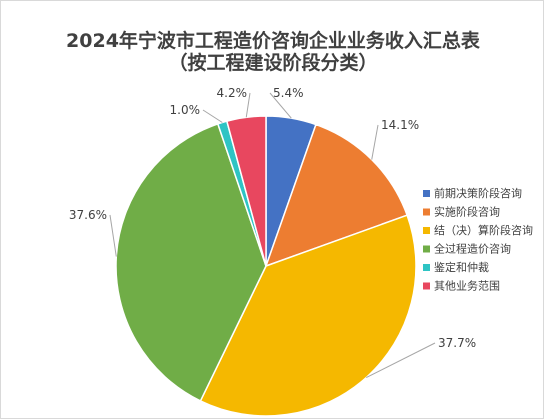  Describe the element at coordinates (273, 40) in the screenshot. I see `chart-title: 2024年宁波市工程造价咨询企业业务收入汇总表` at that location.